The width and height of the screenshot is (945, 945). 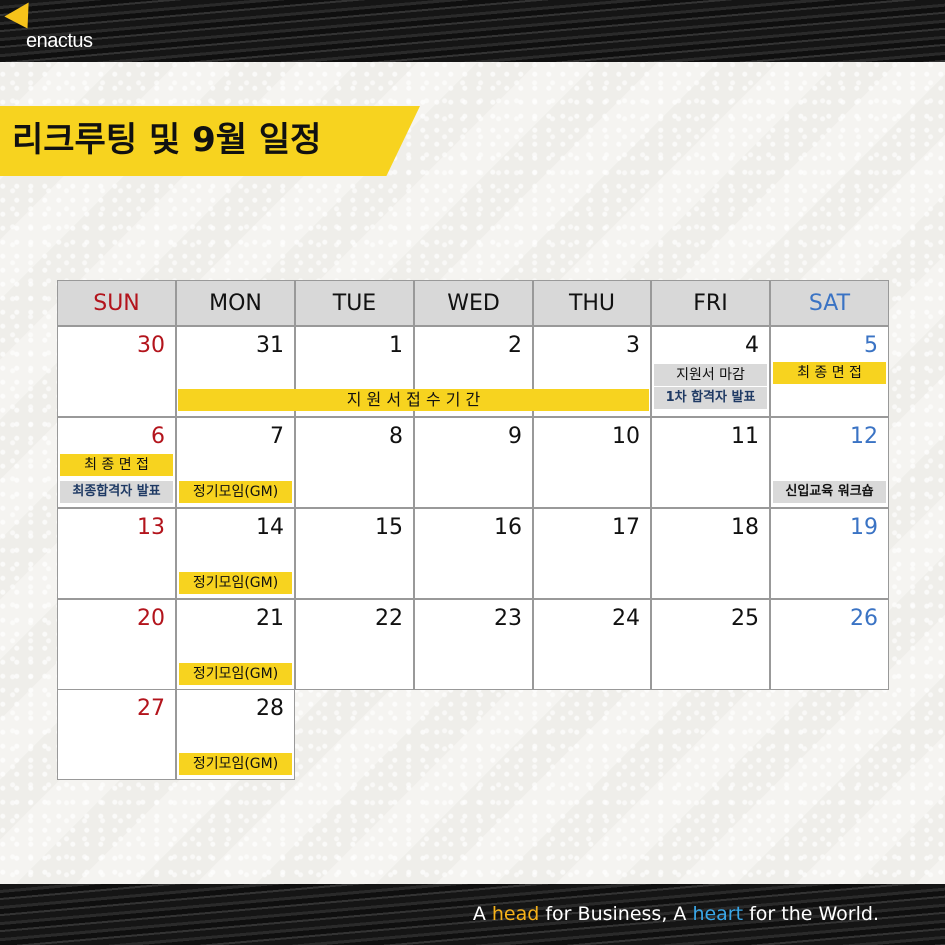 I want to click on day-number: 5, so click(x=871, y=345).